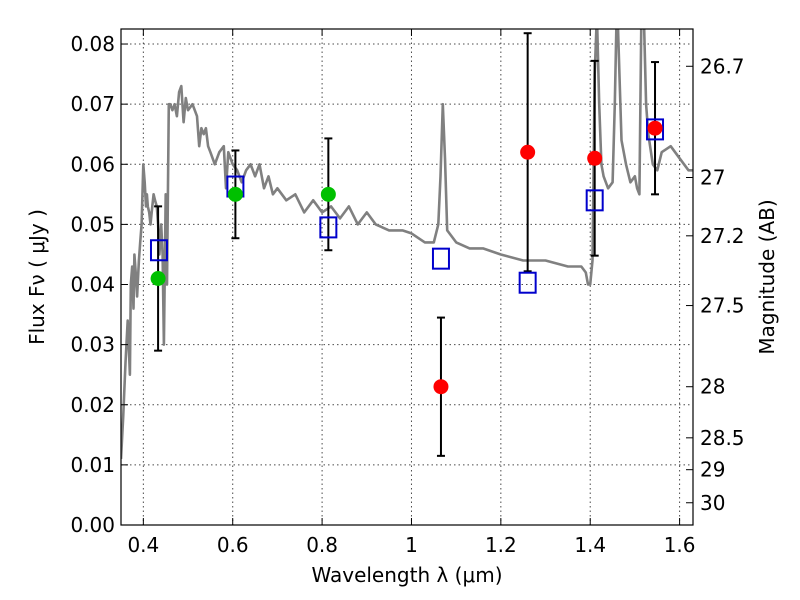 The height and width of the screenshot is (600, 800). I want to click on right-tick-label: 29, so click(712, 470).